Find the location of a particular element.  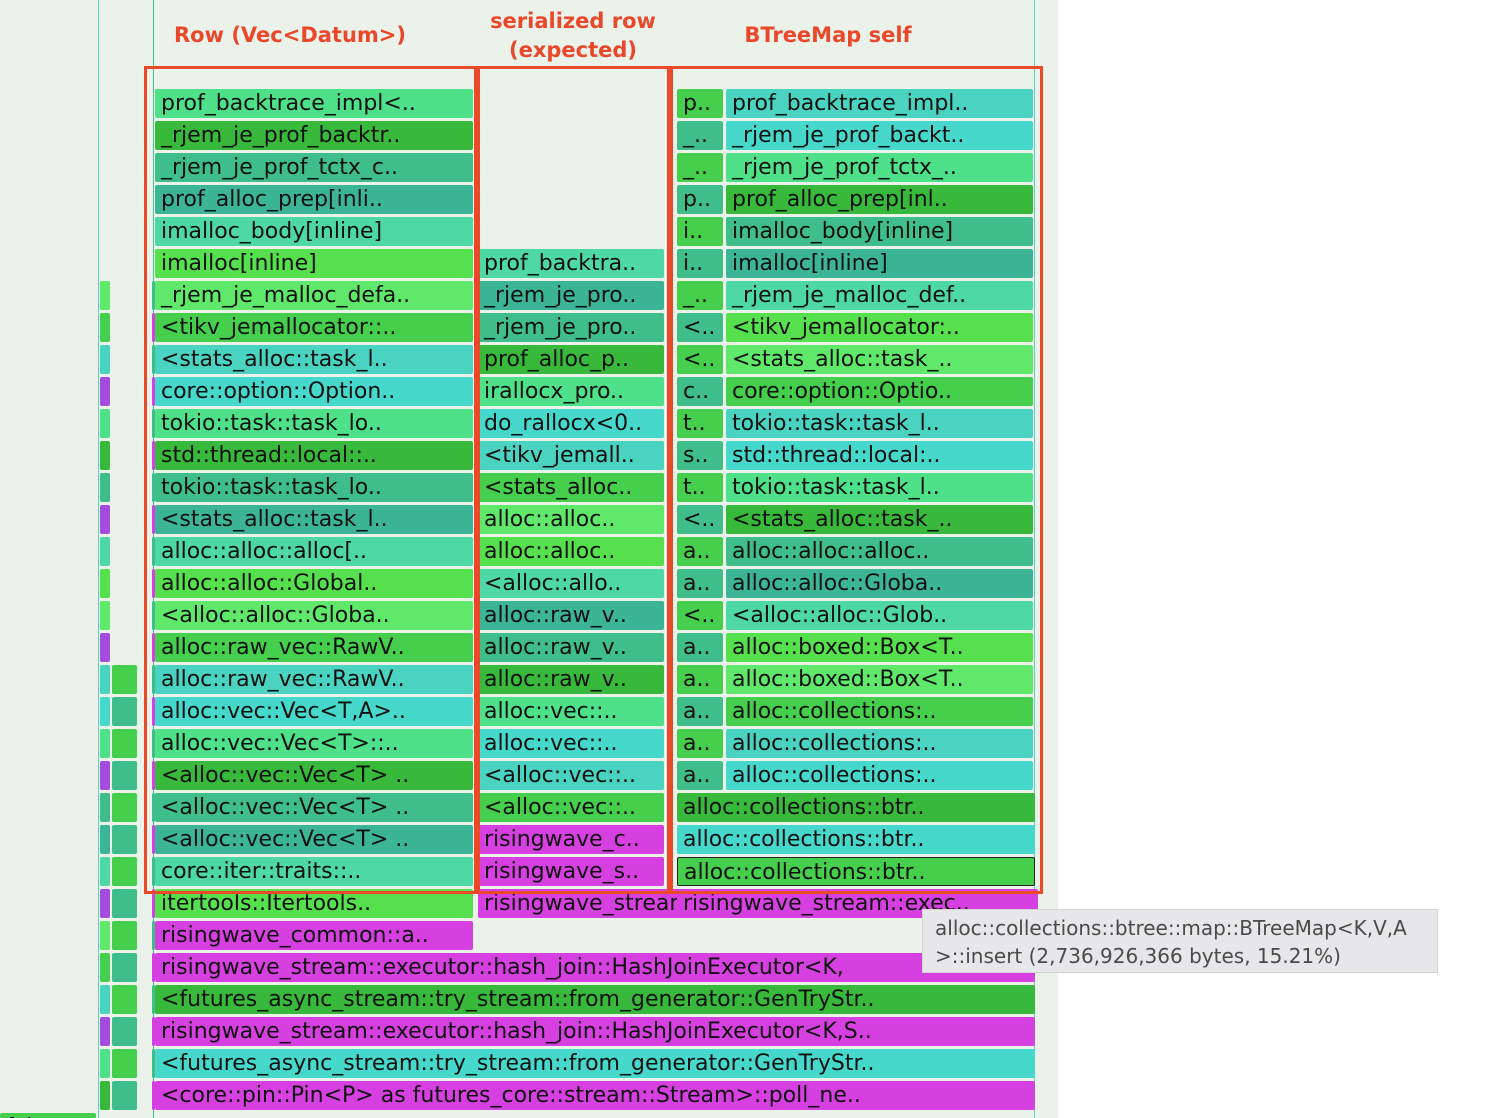

frame-btree-narrow: s.. is located at coordinates (700, 455).